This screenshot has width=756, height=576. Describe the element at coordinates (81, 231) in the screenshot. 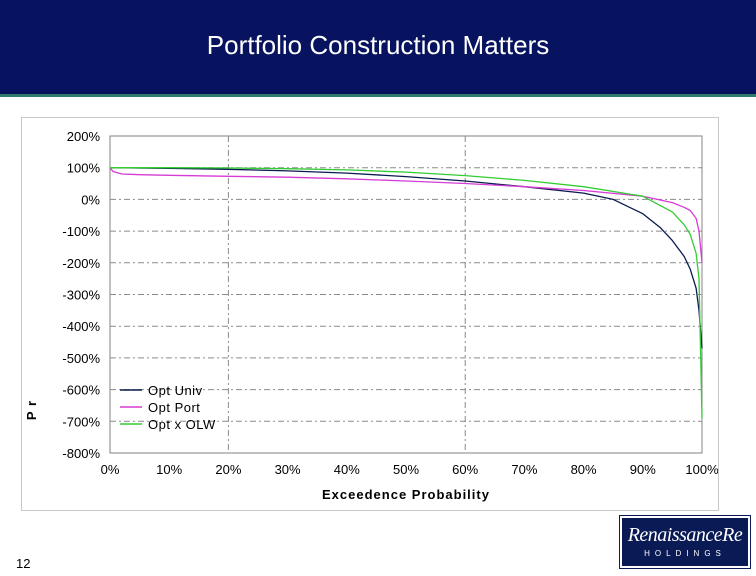

I see `y-tick-label: -100%` at that location.